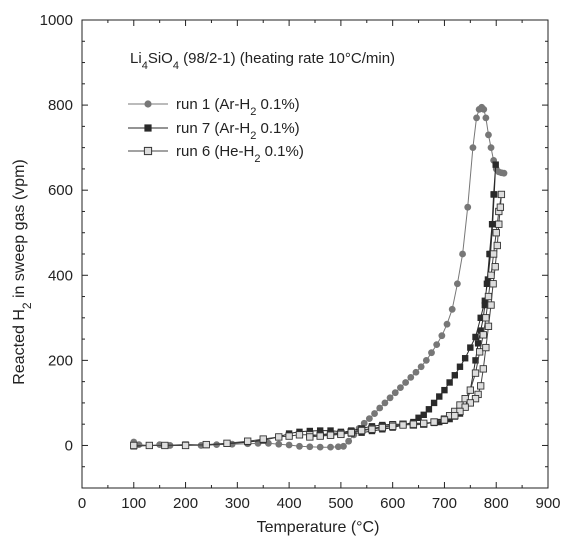 This screenshot has height=539, width=565. Describe the element at coordinates (133, 503) in the screenshot. I see `x-tick-label: 100` at that location.